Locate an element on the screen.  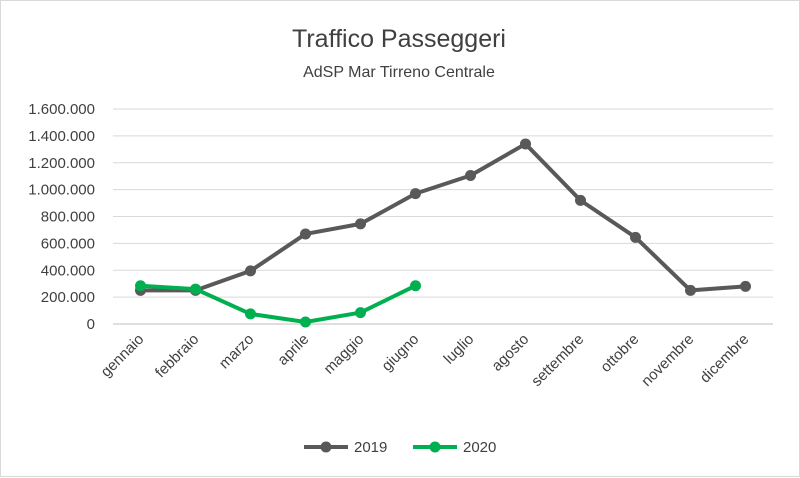
series-2020 is located at coordinates (278, 304).